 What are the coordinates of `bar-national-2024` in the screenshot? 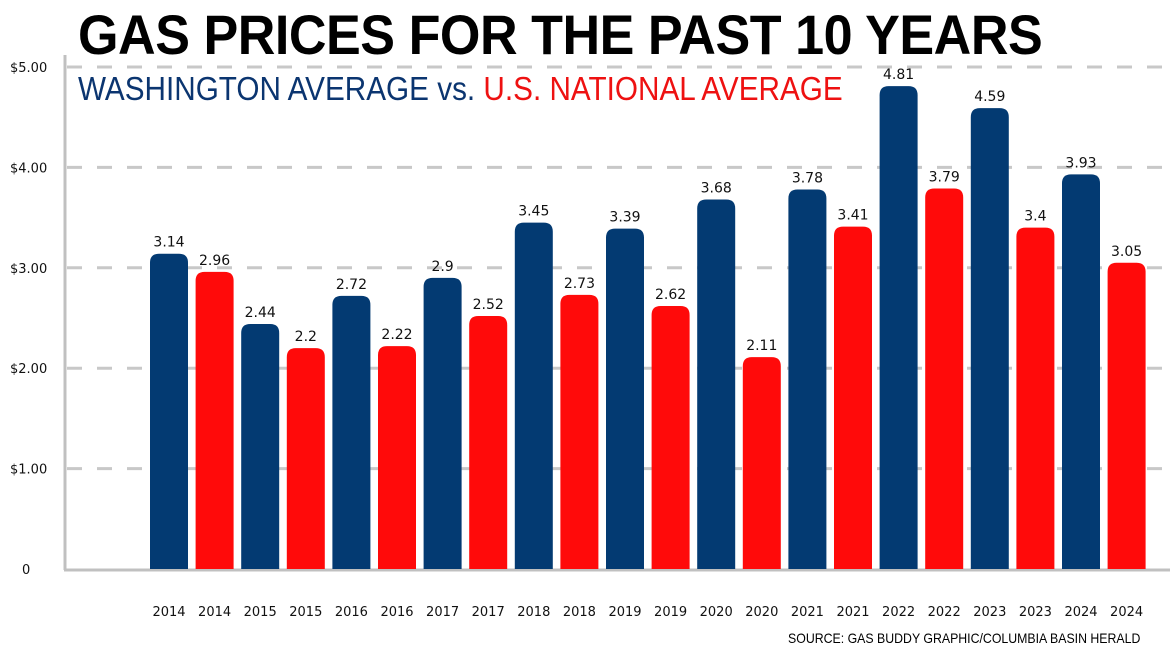 It's located at (1126, 415).